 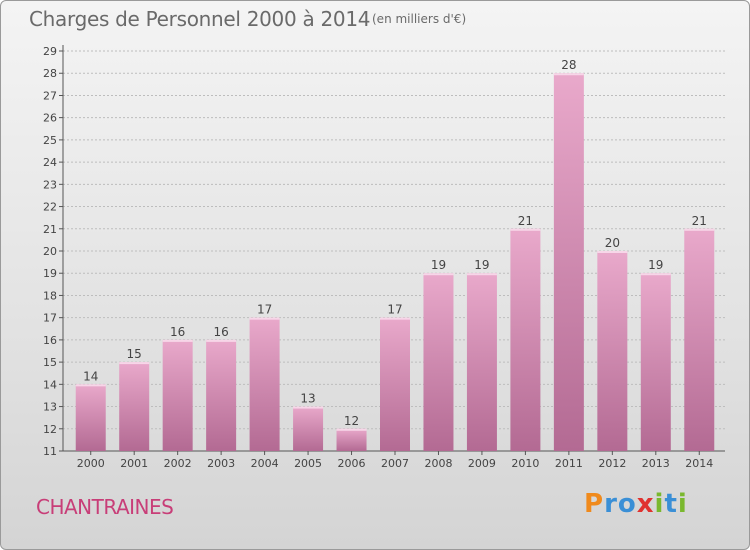 What do you see at coordinates (50, 73) in the screenshot?
I see `y-tick-label: 28` at bounding box center [50, 73].